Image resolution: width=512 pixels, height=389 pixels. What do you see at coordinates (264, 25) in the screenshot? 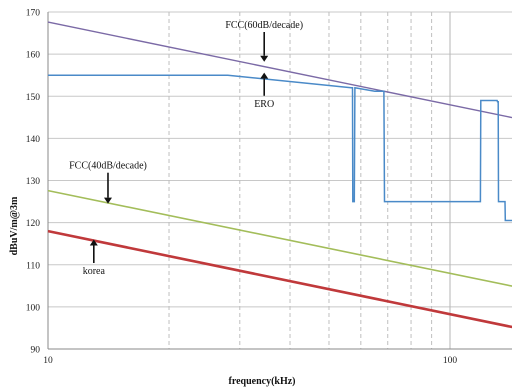
I see `annotation-label: FCC(60dB/decade)` at bounding box center [264, 25].